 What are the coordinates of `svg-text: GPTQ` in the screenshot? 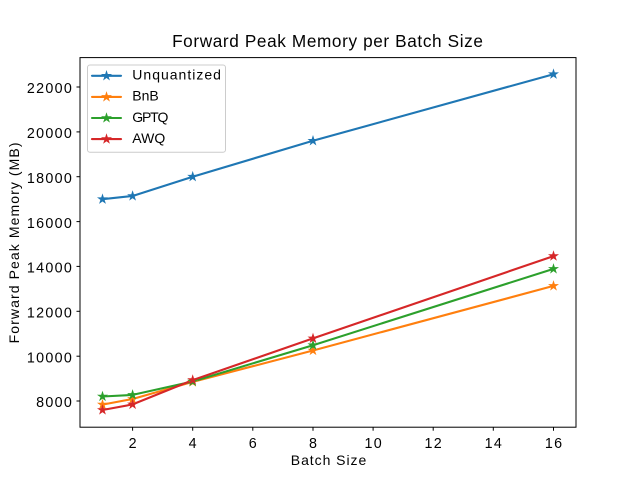 It's located at (150, 117).